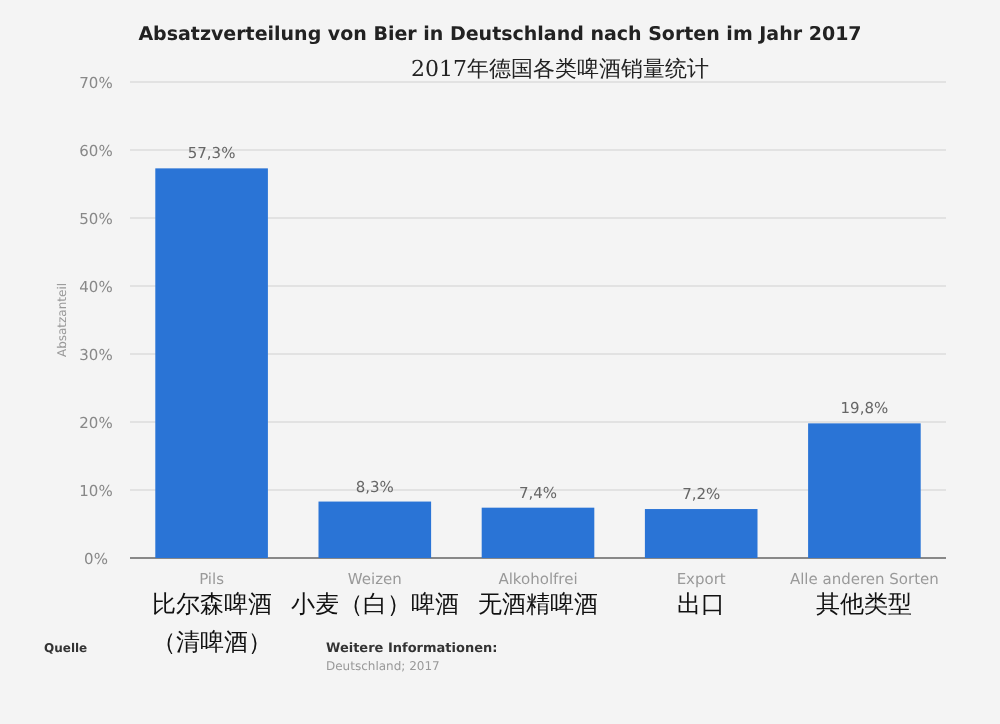 This screenshot has width=1000, height=724. I want to click on chart-subtitle: 2017年德国各类啤酒销量统计, so click(560, 69).